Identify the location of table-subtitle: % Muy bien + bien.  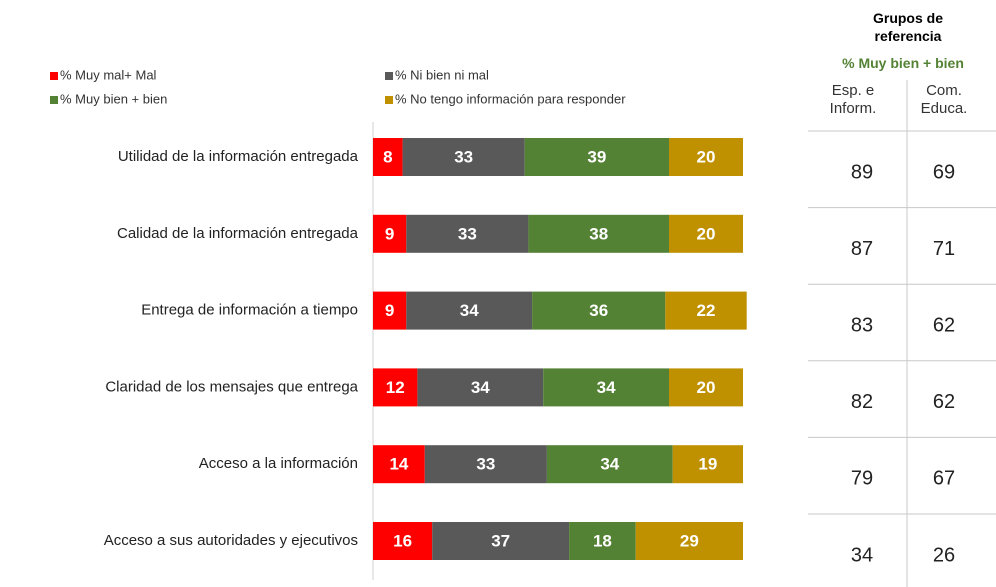
(903, 63).